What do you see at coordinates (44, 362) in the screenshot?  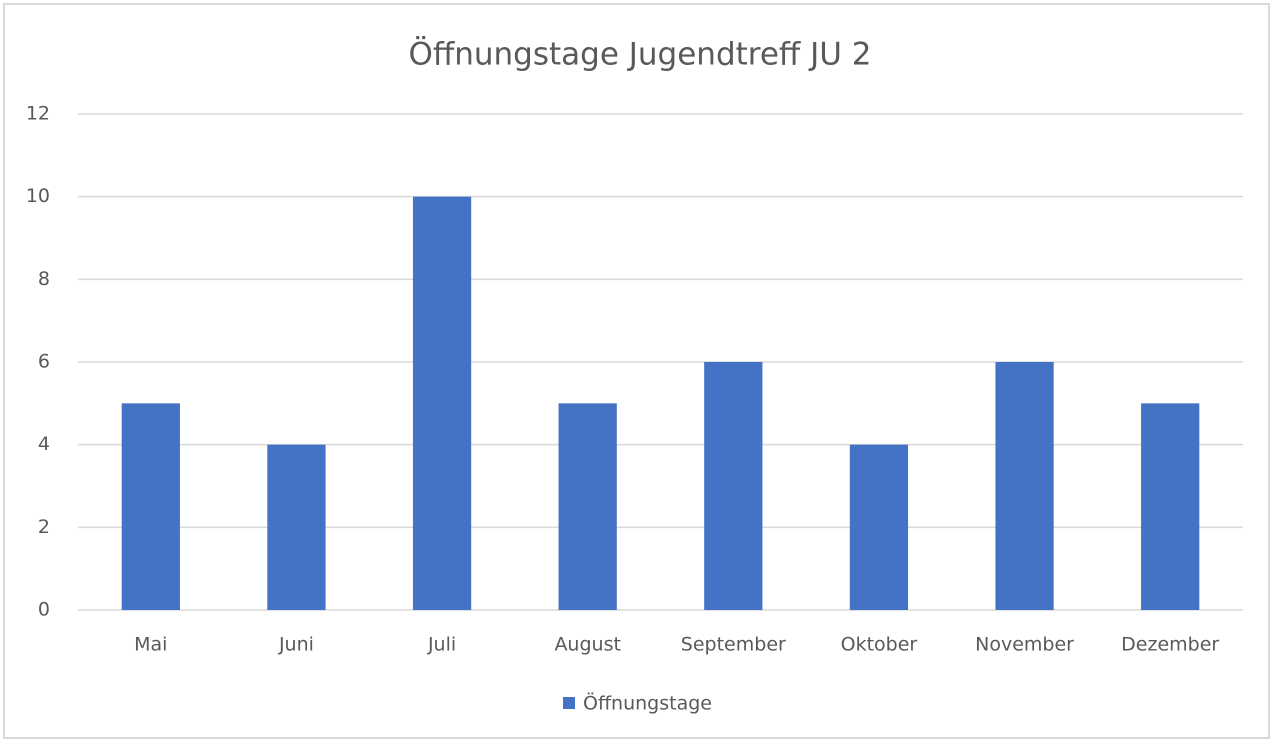 I see `y-tick-label: 6` at bounding box center [44, 362].